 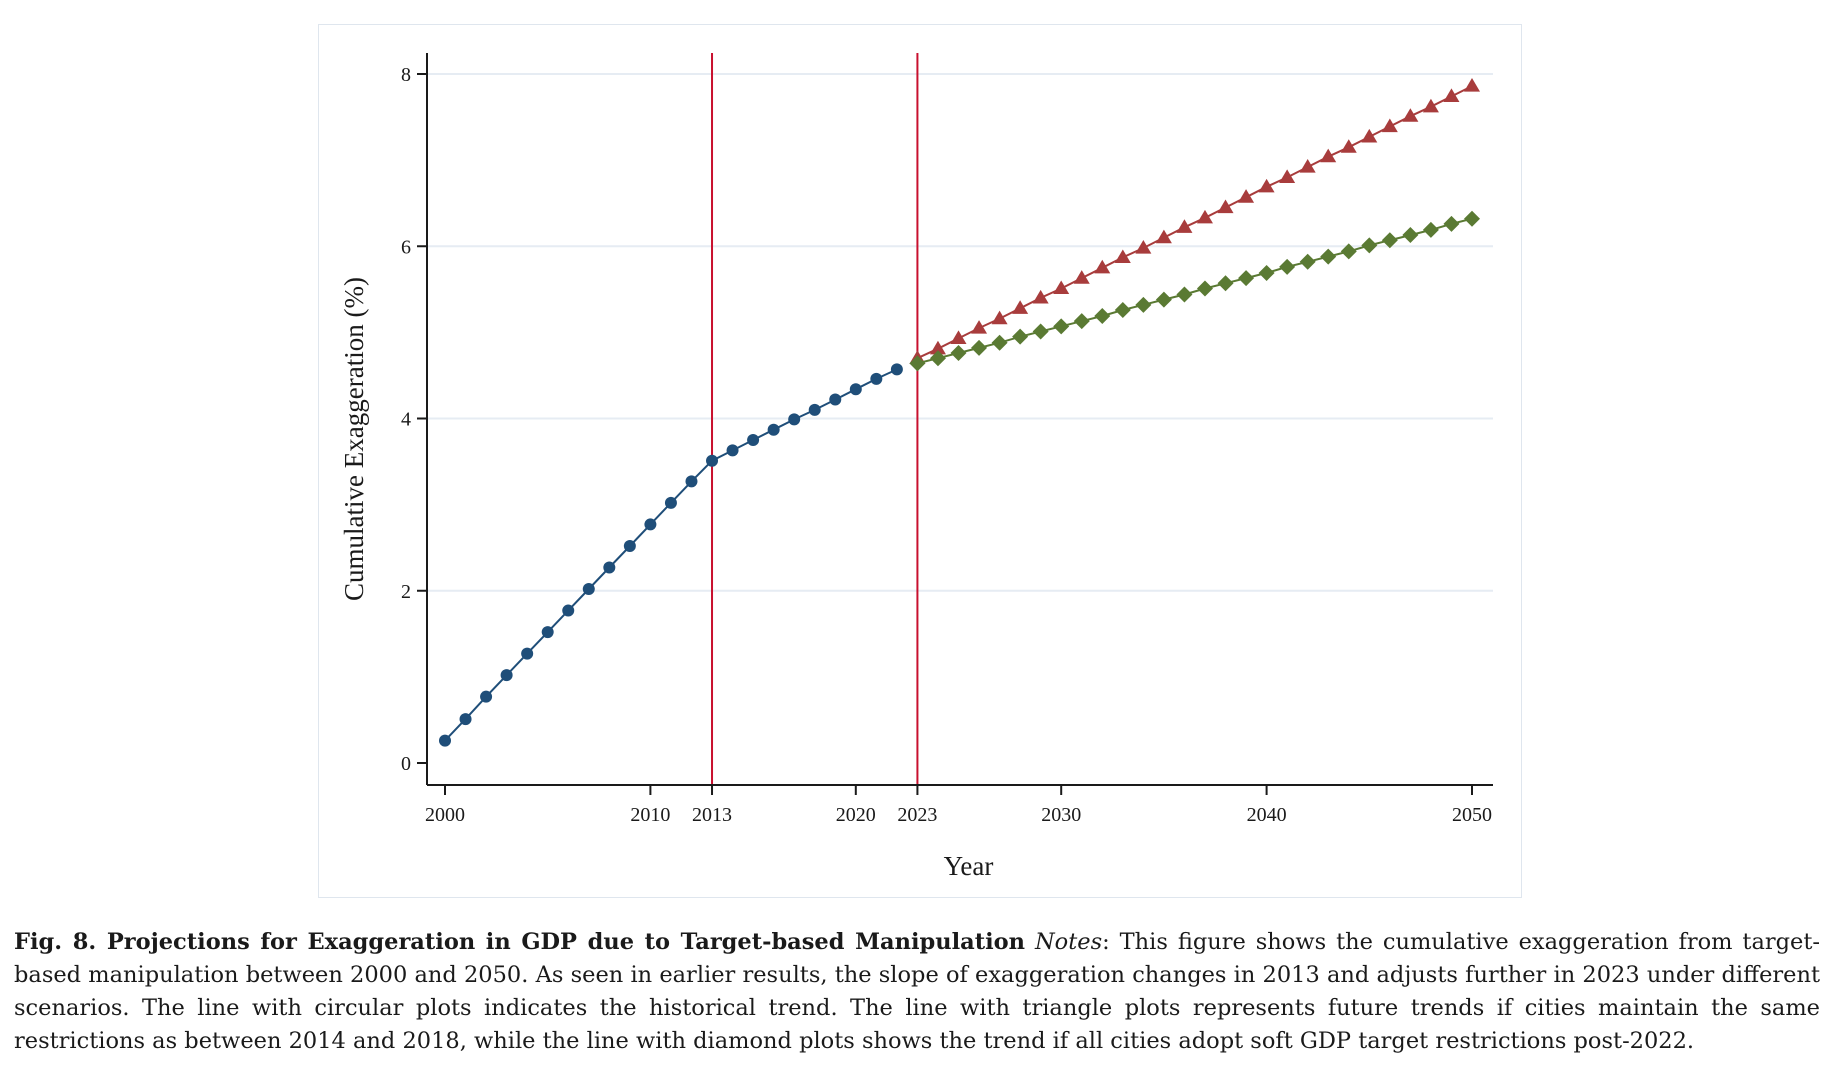 What do you see at coordinates (1163, 299) in the screenshot?
I see `diamond-marker-2035` at bounding box center [1163, 299].